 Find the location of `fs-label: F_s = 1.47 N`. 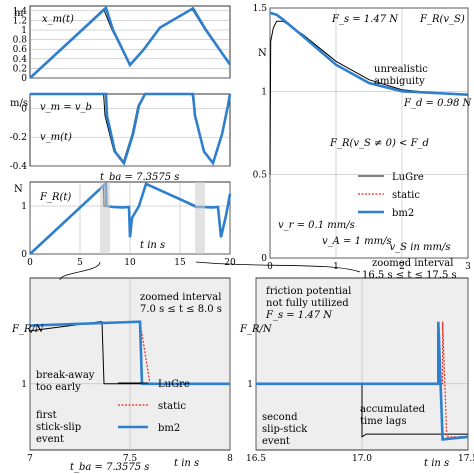

fs-label: F_s = 1.47 N is located at coordinates (365, 19).